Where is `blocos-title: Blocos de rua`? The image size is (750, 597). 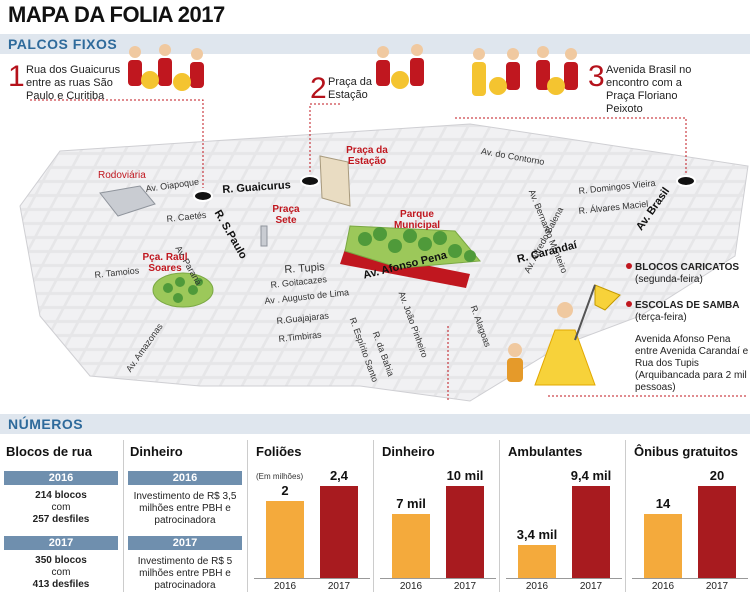
blocos-title: Blocos de rua is located at coordinates (49, 451).